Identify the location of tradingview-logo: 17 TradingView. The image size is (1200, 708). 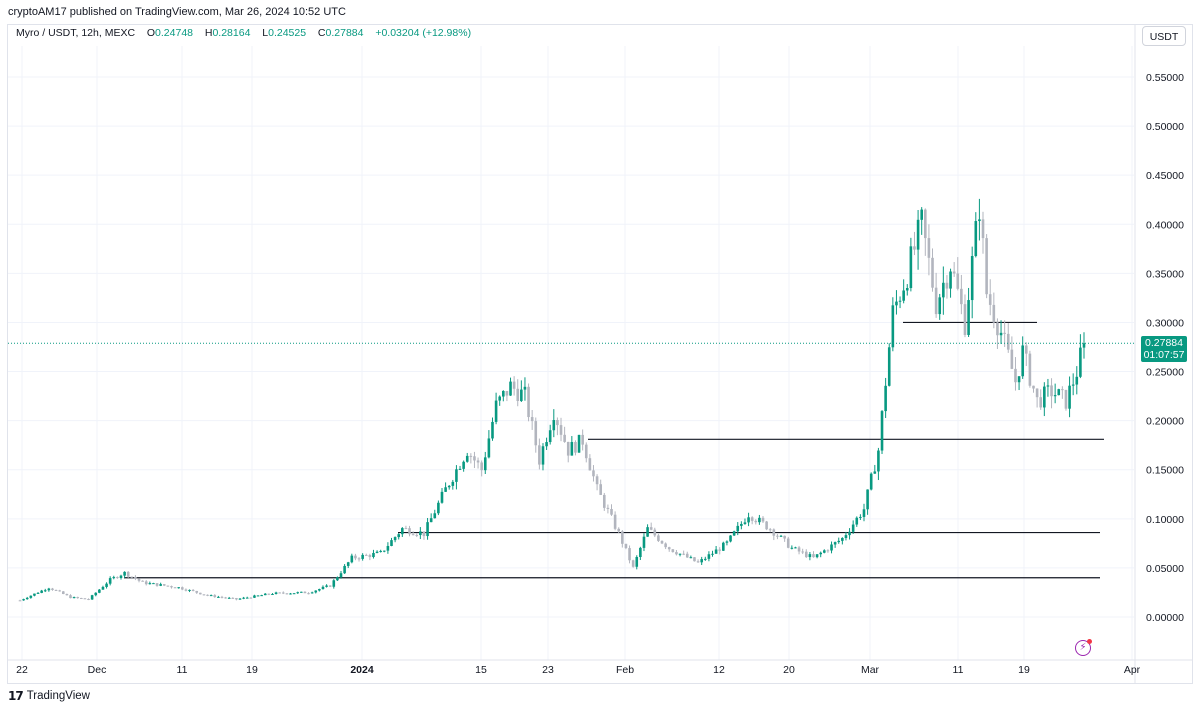
(49, 696).